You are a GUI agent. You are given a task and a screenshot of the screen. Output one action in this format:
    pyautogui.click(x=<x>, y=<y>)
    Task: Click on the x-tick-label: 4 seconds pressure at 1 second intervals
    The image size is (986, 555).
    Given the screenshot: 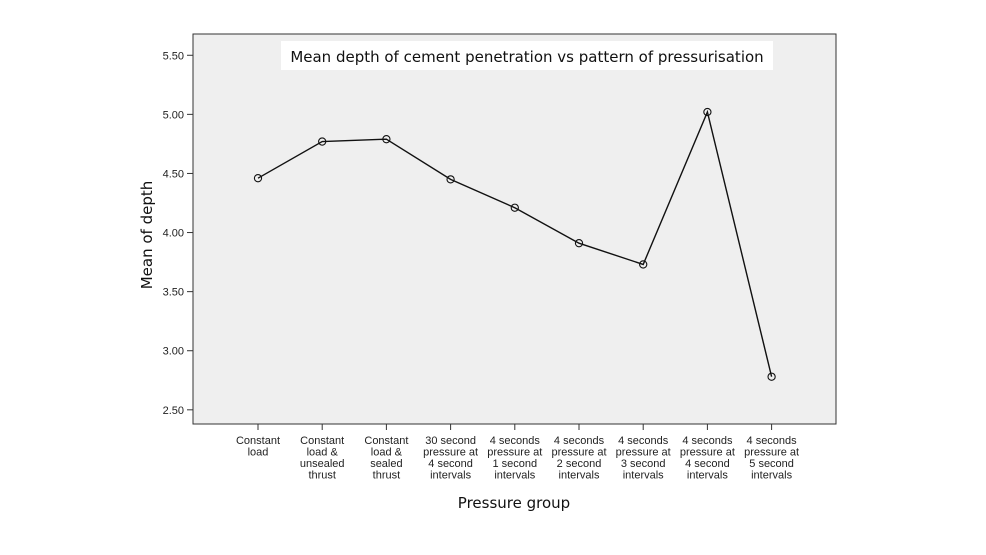 What is the action you would take?
    pyautogui.click(x=514, y=458)
    